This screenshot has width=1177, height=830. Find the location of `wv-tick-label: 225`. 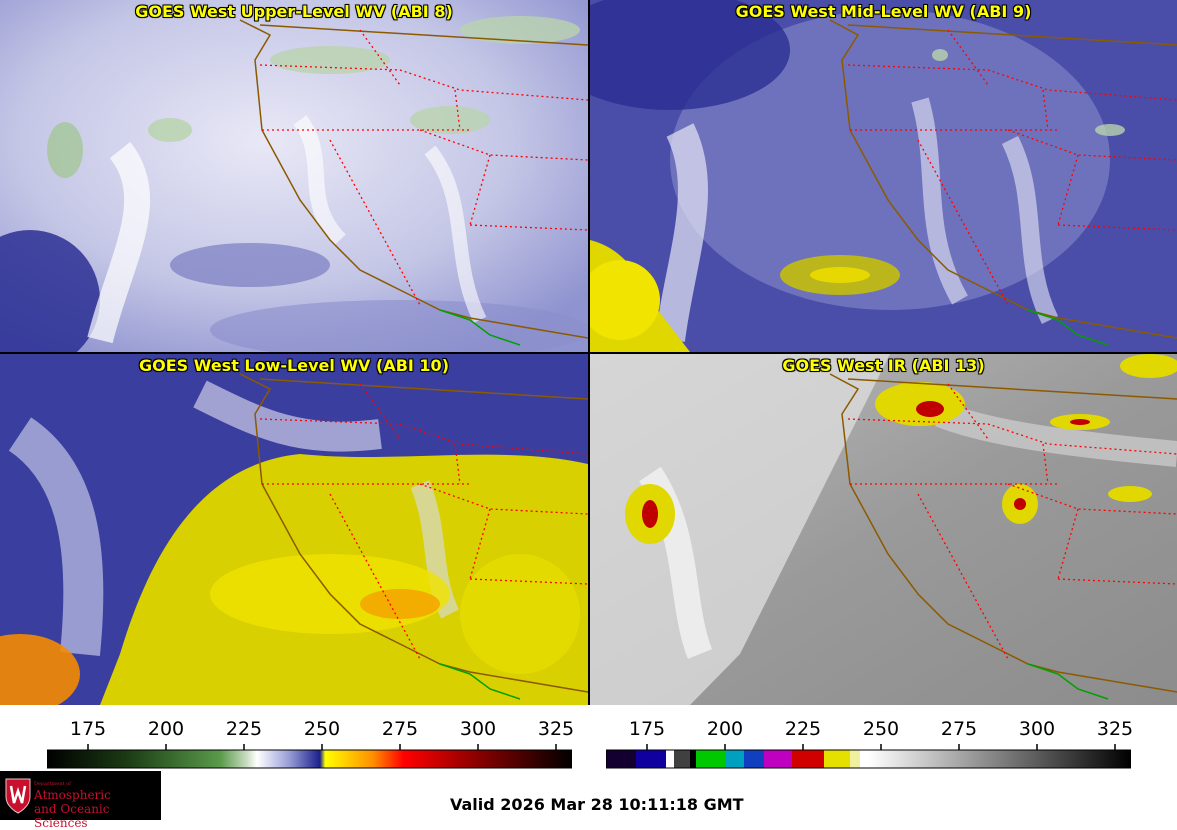

wv-tick-label: 225 is located at coordinates (244, 729).